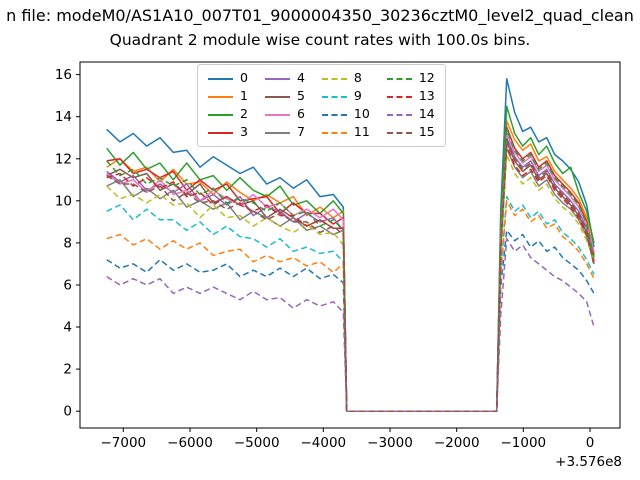 The height and width of the screenshot is (480, 640). I want to click on legend-item-9: 9, so click(345, 96).